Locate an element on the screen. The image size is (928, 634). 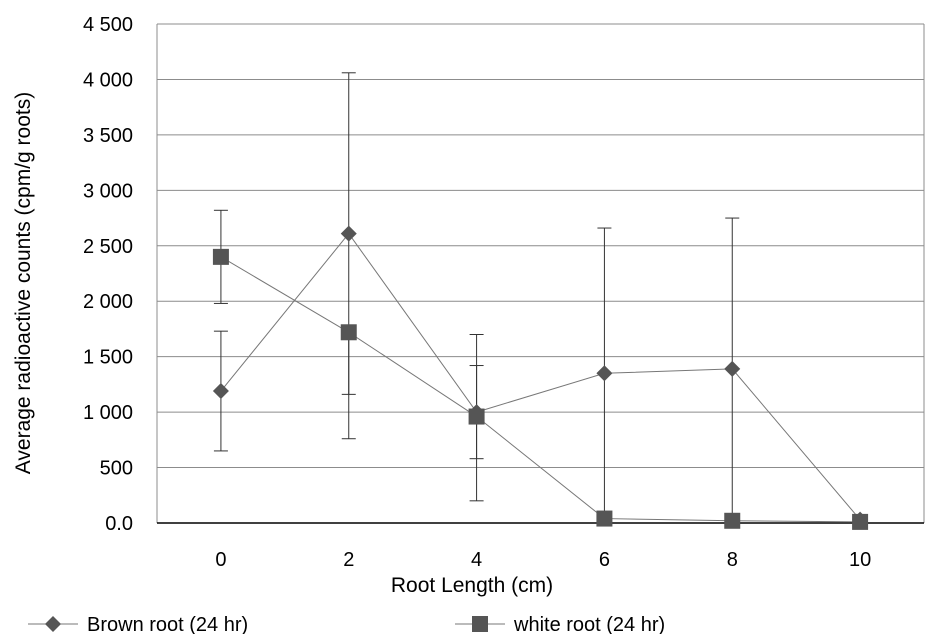
x-tick-label: 8 is located at coordinates (732, 560).